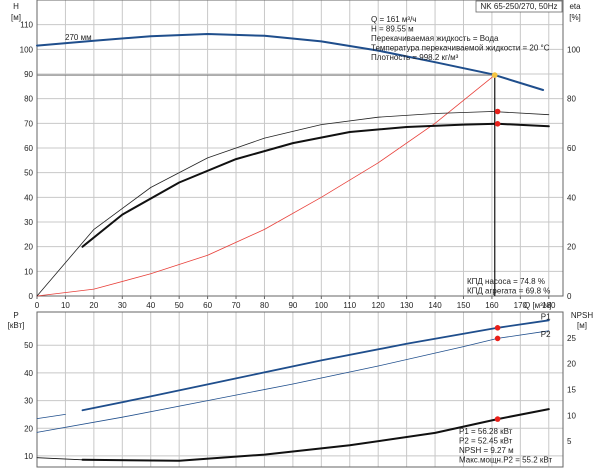 The image size is (600, 474). What do you see at coordinates (78, 37) in the screenshot?
I see `series-label-270mm: 270 мм` at bounding box center [78, 37].